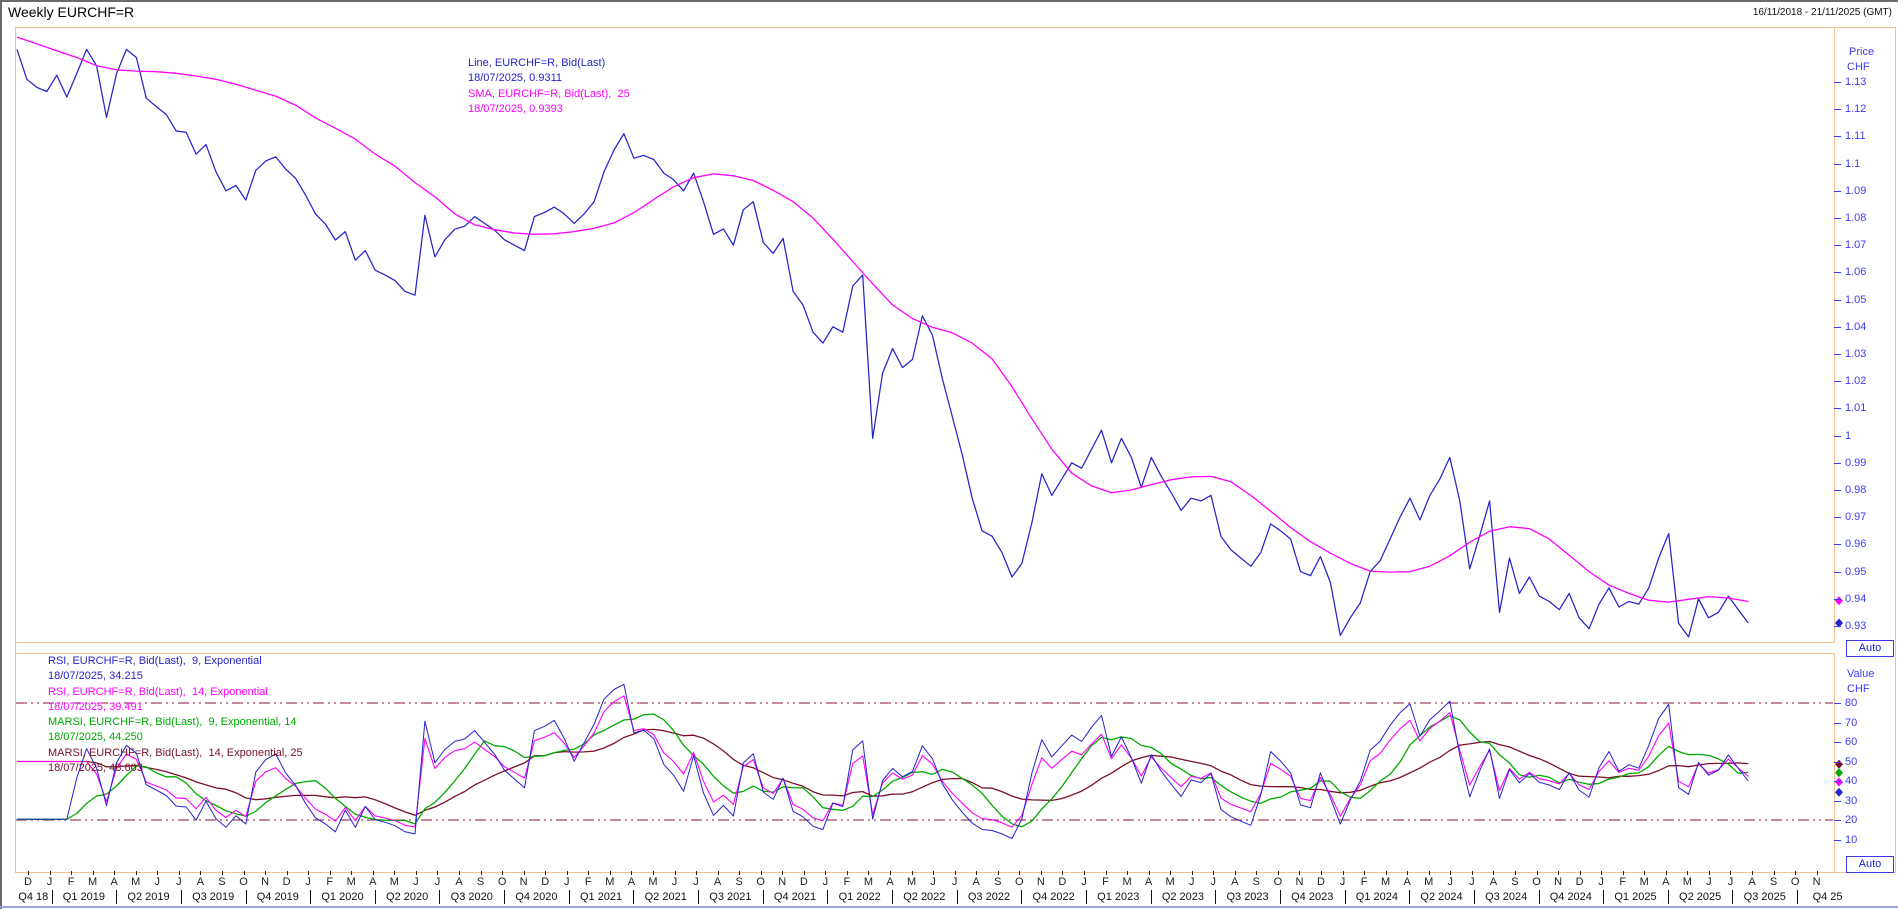  I want to click on marsi9-line, so click(883, 770).